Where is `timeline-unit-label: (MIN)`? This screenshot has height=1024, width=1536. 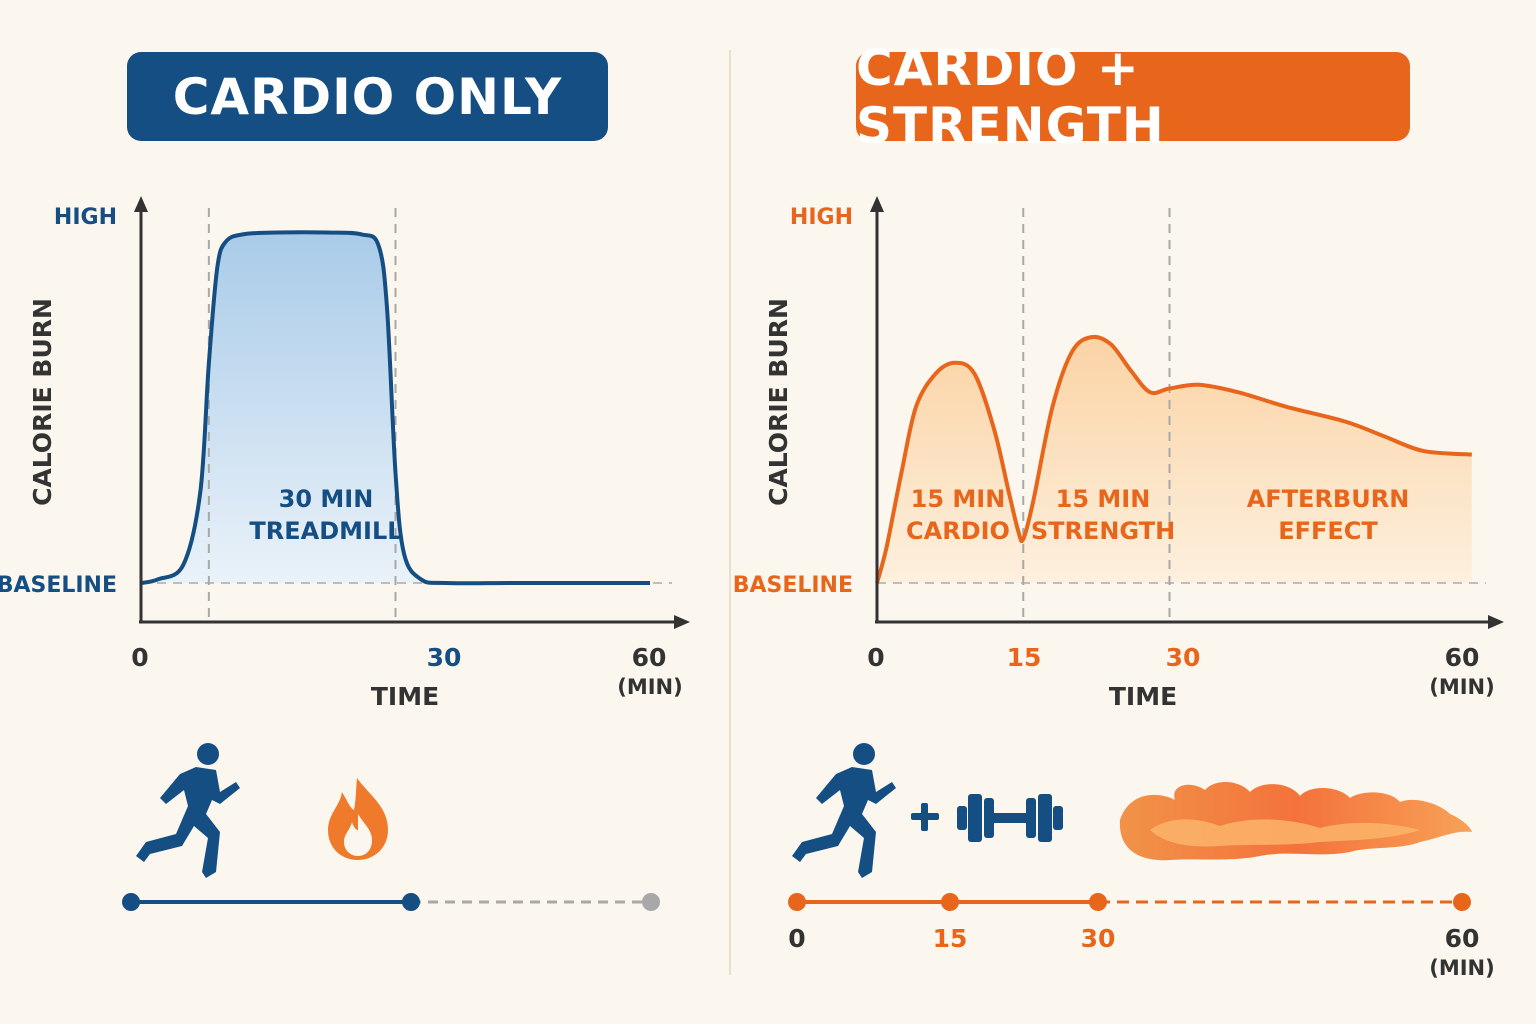
timeline-unit-label: (MIN) is located at coordinates (1461, 968).